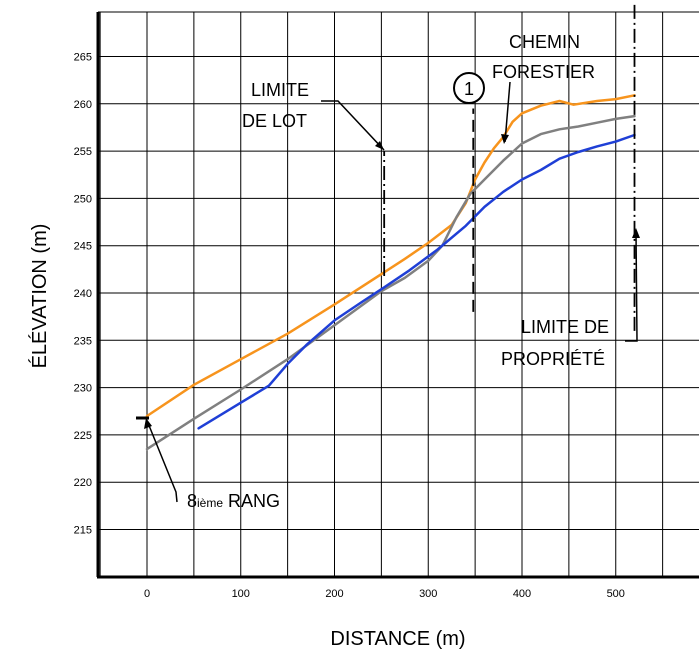 Image resolution: width=699 pixels, height=658 pixels. Describe the element at coordinates (631, 286) in the screenshot. I see `leader-line-limite-de-propriete` at that location.